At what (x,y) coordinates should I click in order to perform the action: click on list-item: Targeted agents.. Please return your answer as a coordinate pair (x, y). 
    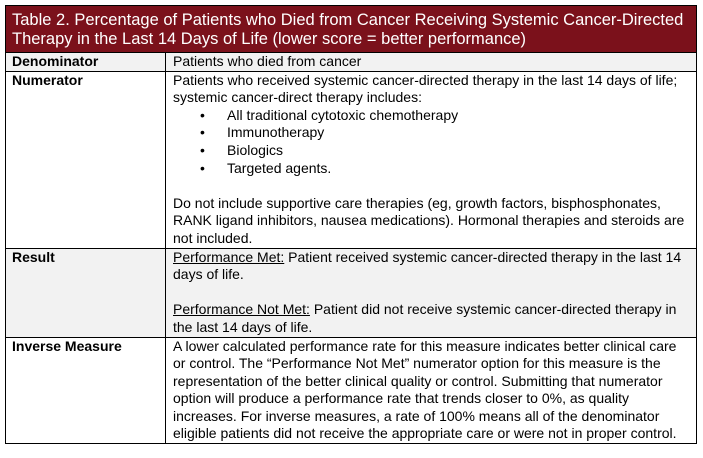
    Looking at the image, I should click on (445, 169).